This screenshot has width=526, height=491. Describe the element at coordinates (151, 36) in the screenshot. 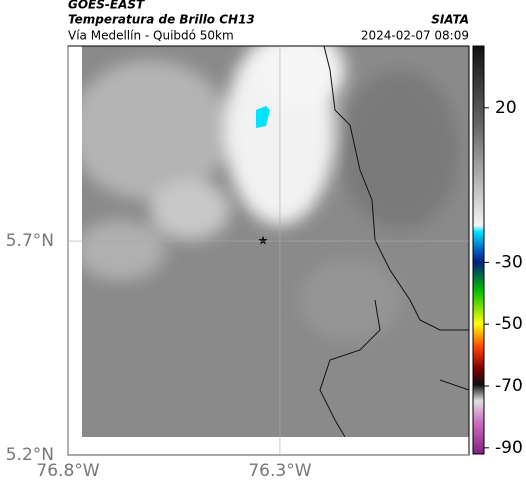

I see `route: Vía Medellín - Quibdó 50km` at that location.